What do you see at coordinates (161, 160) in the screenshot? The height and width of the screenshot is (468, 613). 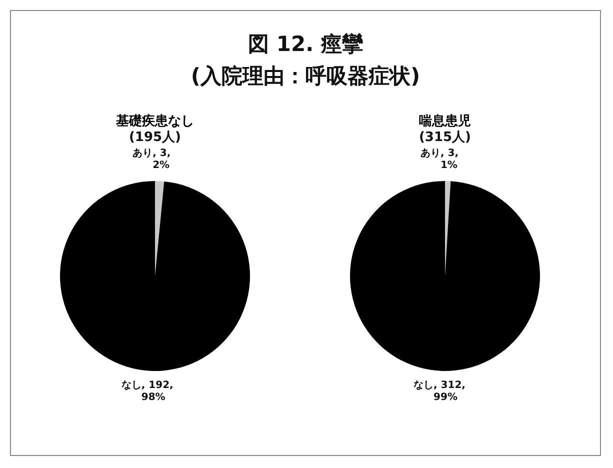 I see `data-label: , 3, 2%` at bounding box center [161, 160].